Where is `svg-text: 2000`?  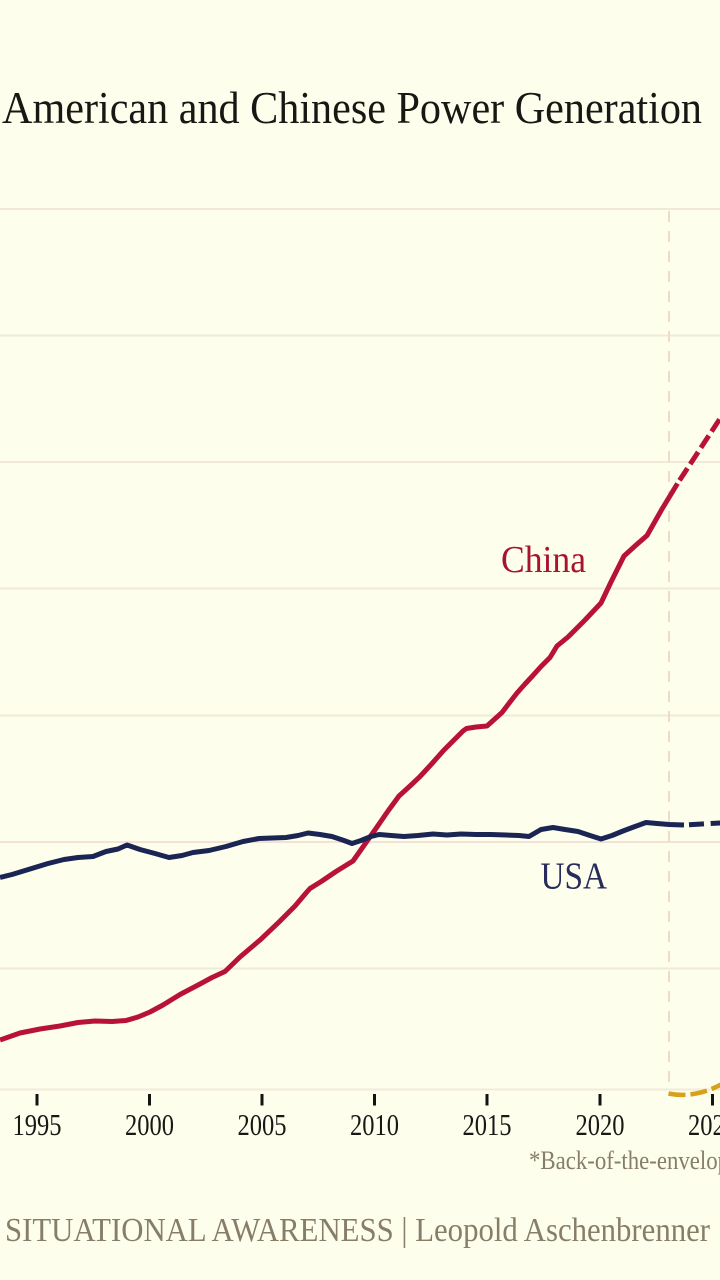 svg-text: 2000 is located at coordinates (149, 1124).